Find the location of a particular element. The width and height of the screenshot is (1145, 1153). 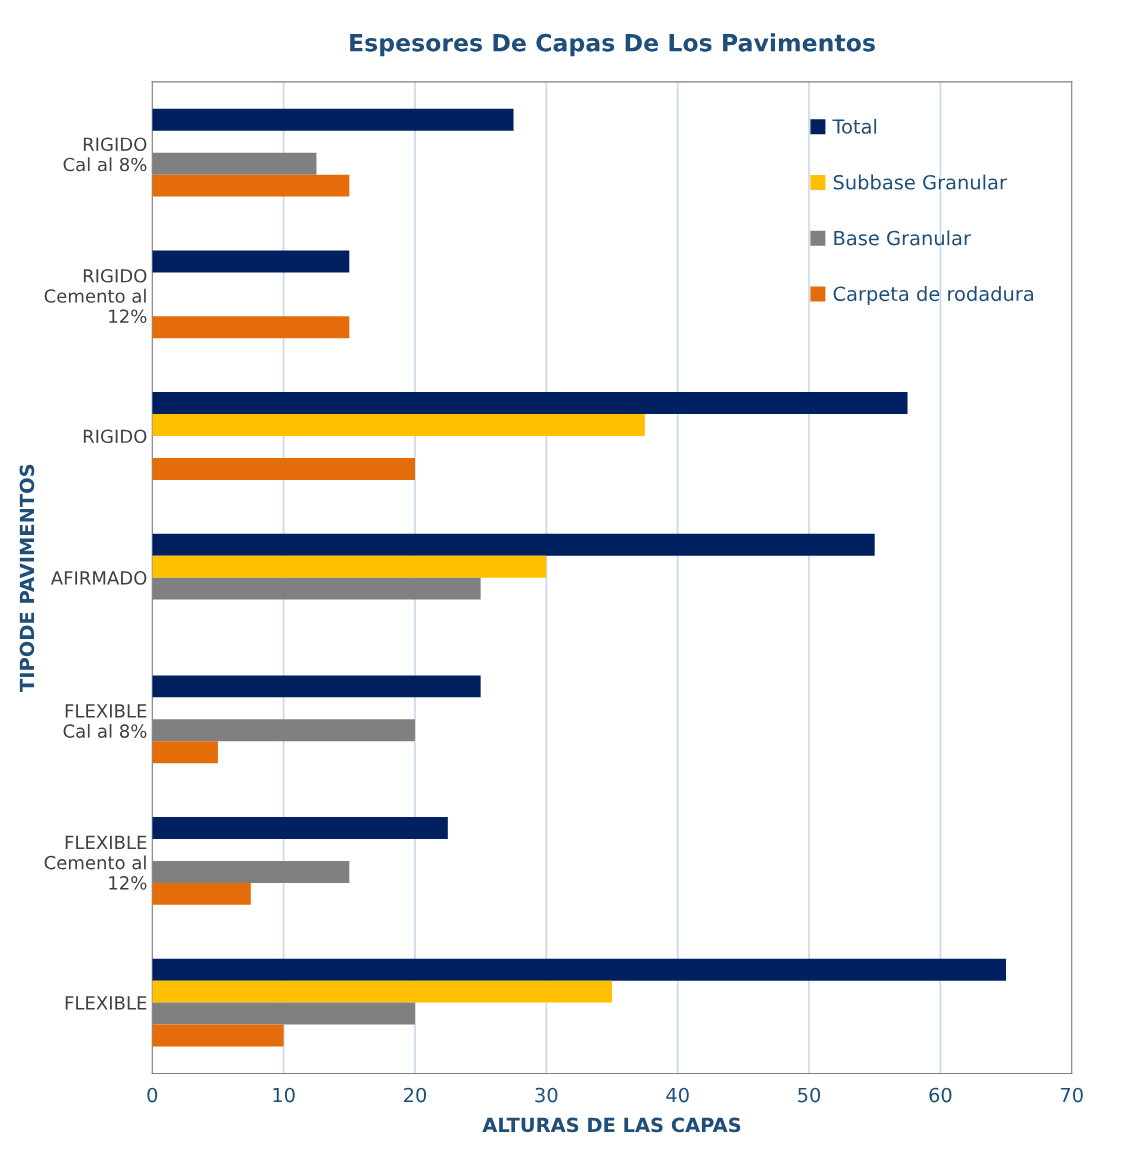

y-tick-label: RIGIDO Cal al 8% is located at coordinates (105, 154).